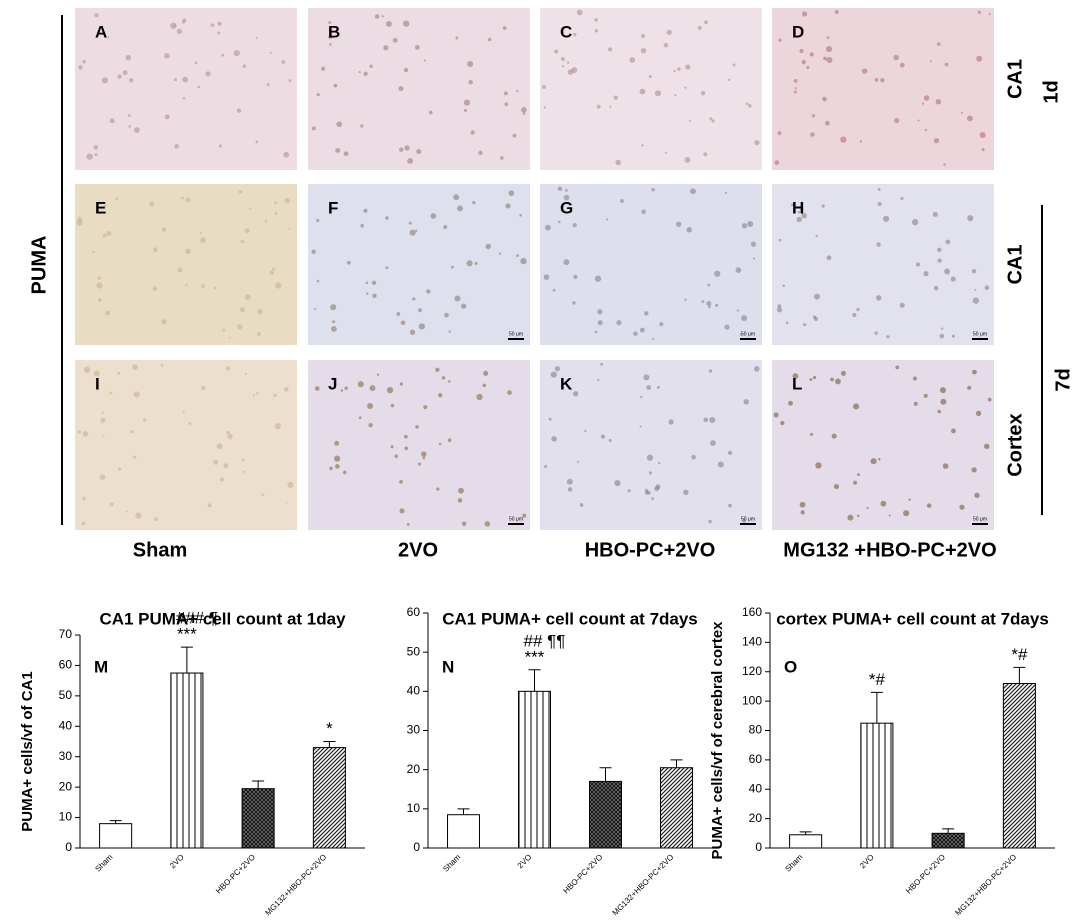 This screenshot has width=1084, height=921. What do you see at coordinates (1063, 379) in the screenshot?
I see `time-label: 7d` at bounding box center [1063, 379].